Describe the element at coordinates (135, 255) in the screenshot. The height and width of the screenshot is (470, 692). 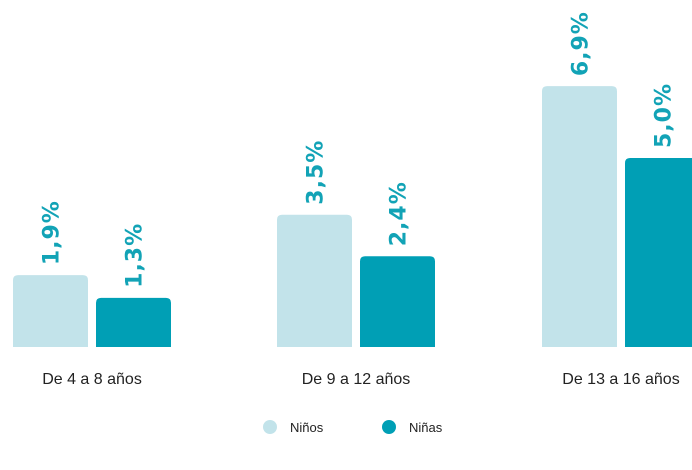
I see `value-label: 1,3%` at that location.